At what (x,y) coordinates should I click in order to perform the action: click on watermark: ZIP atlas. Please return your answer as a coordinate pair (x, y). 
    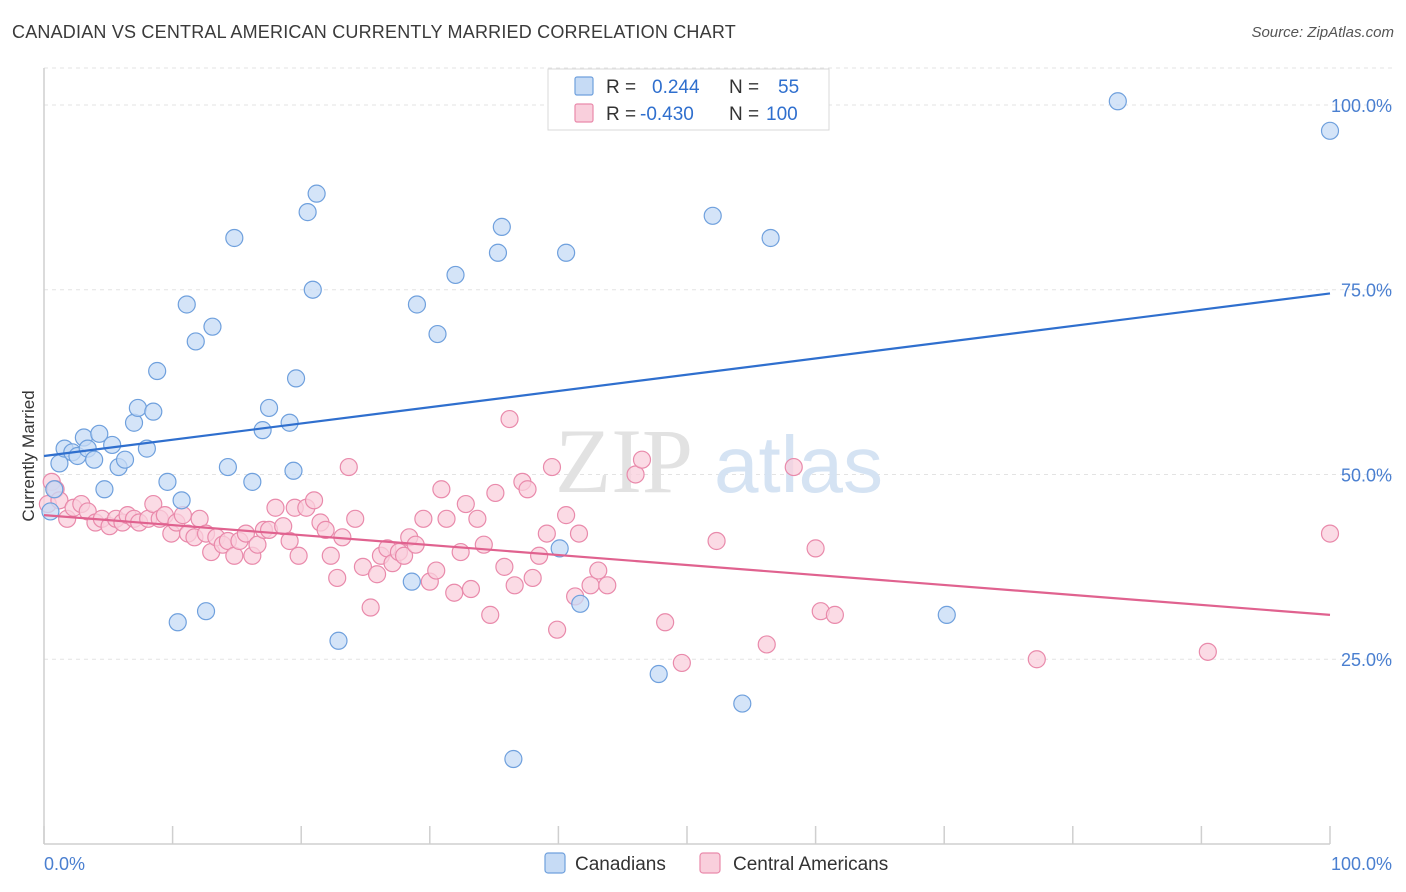
    Looking at the image, I should click on (719, 461).